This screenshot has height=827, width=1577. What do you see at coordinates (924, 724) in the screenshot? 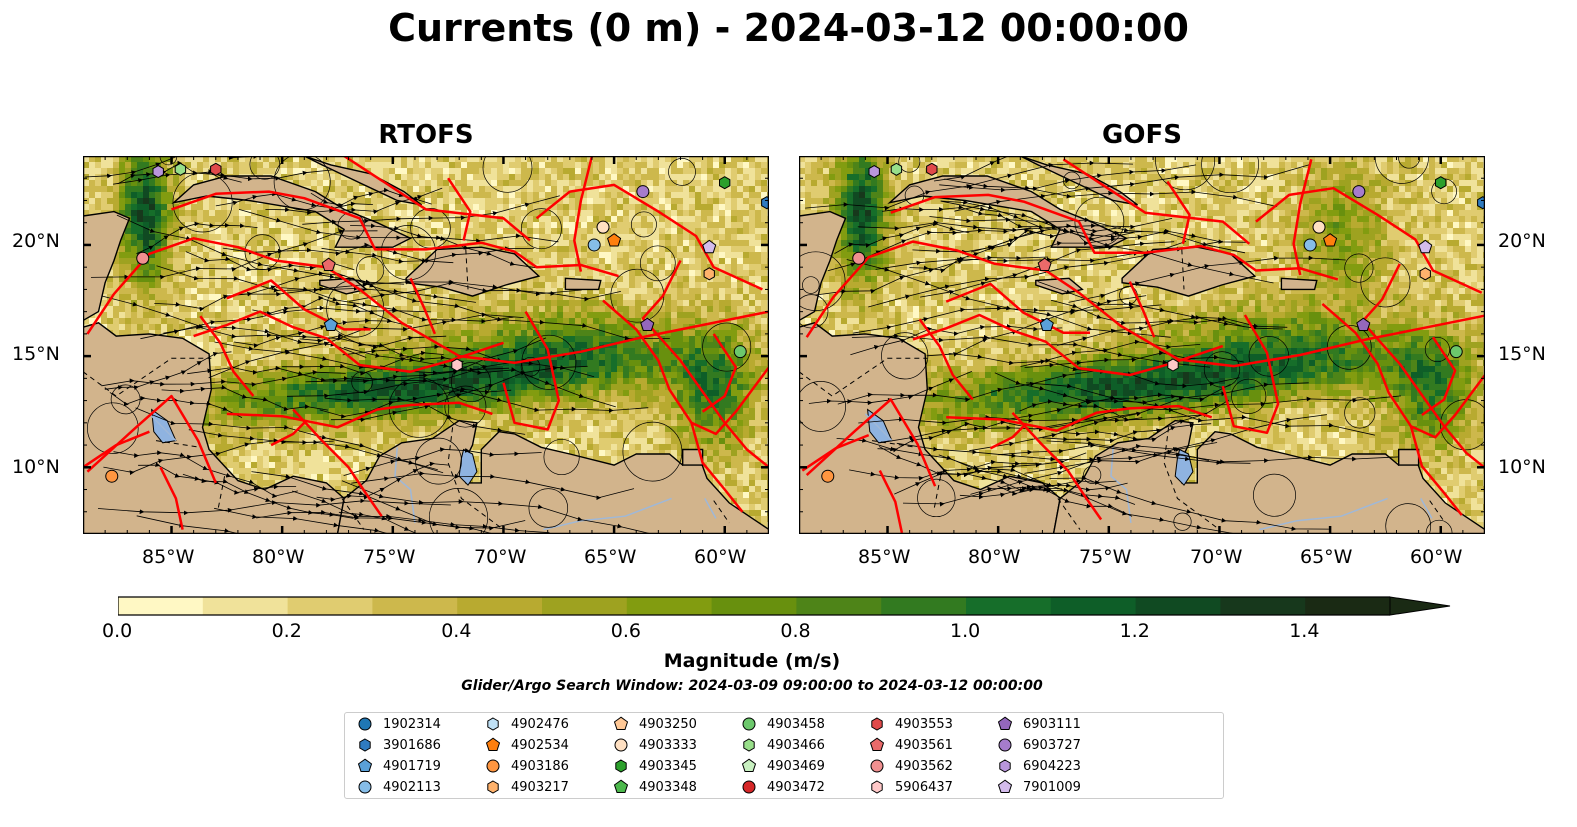
I see `legend-label: 4903553` at bounding box center [924, 724].